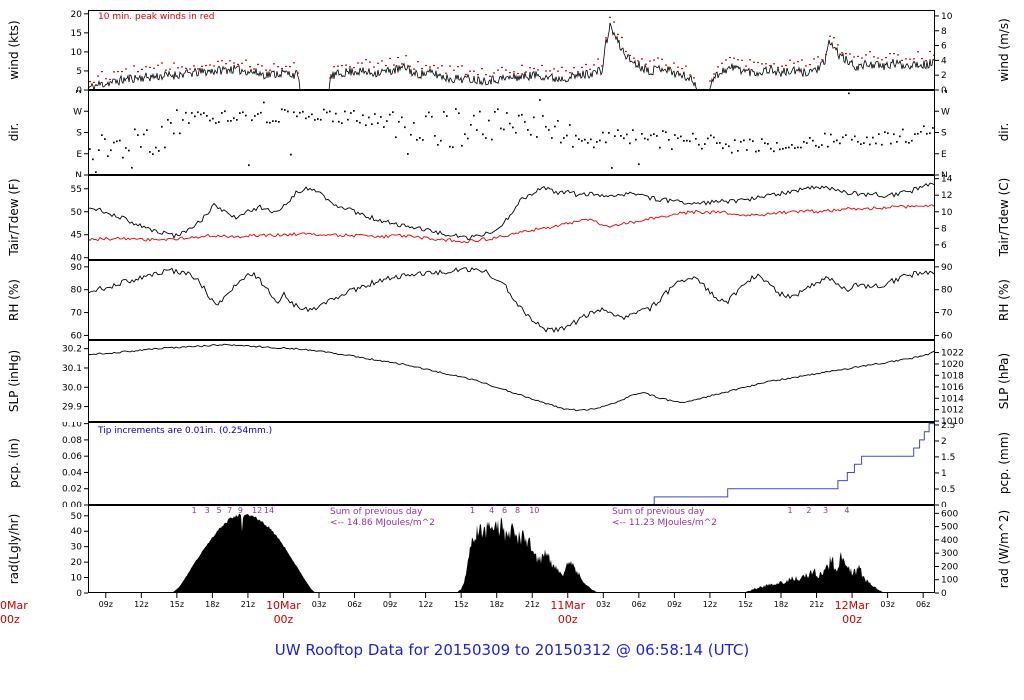 The width and height of the screenshot is (1024, 700). What do you see at coordinates (207, 510) in the screenshot?
I see `rad-hour-marker: 3` at bounding box center [207, 510].